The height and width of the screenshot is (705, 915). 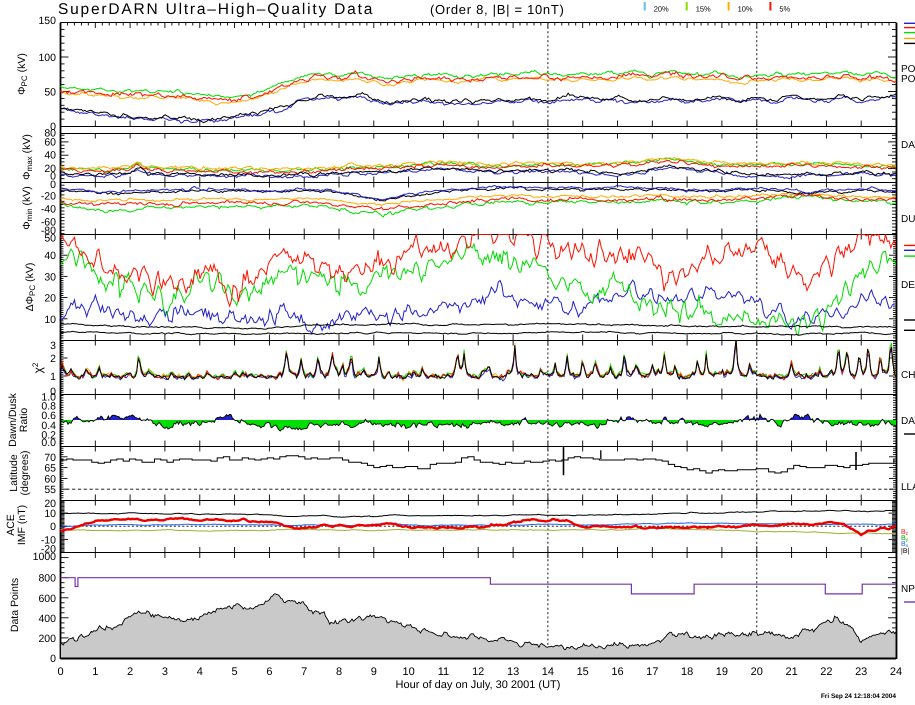 What do you see at coordinates (47, 639) in the screenshot?
I see `svg-text: 200` at bounding box center [47, 639].